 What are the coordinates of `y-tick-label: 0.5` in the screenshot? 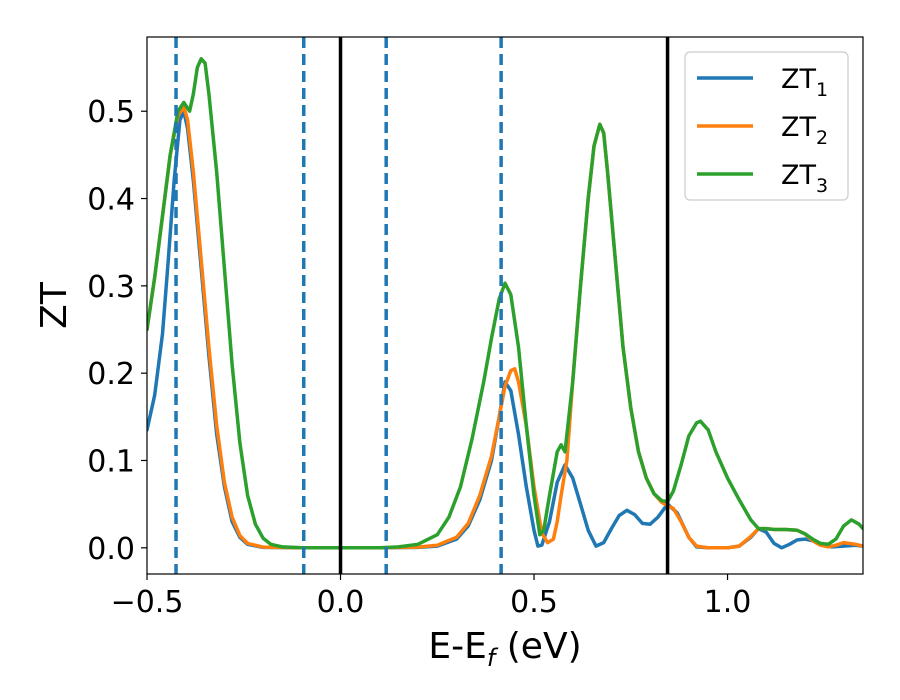 It's located at (111, 112).